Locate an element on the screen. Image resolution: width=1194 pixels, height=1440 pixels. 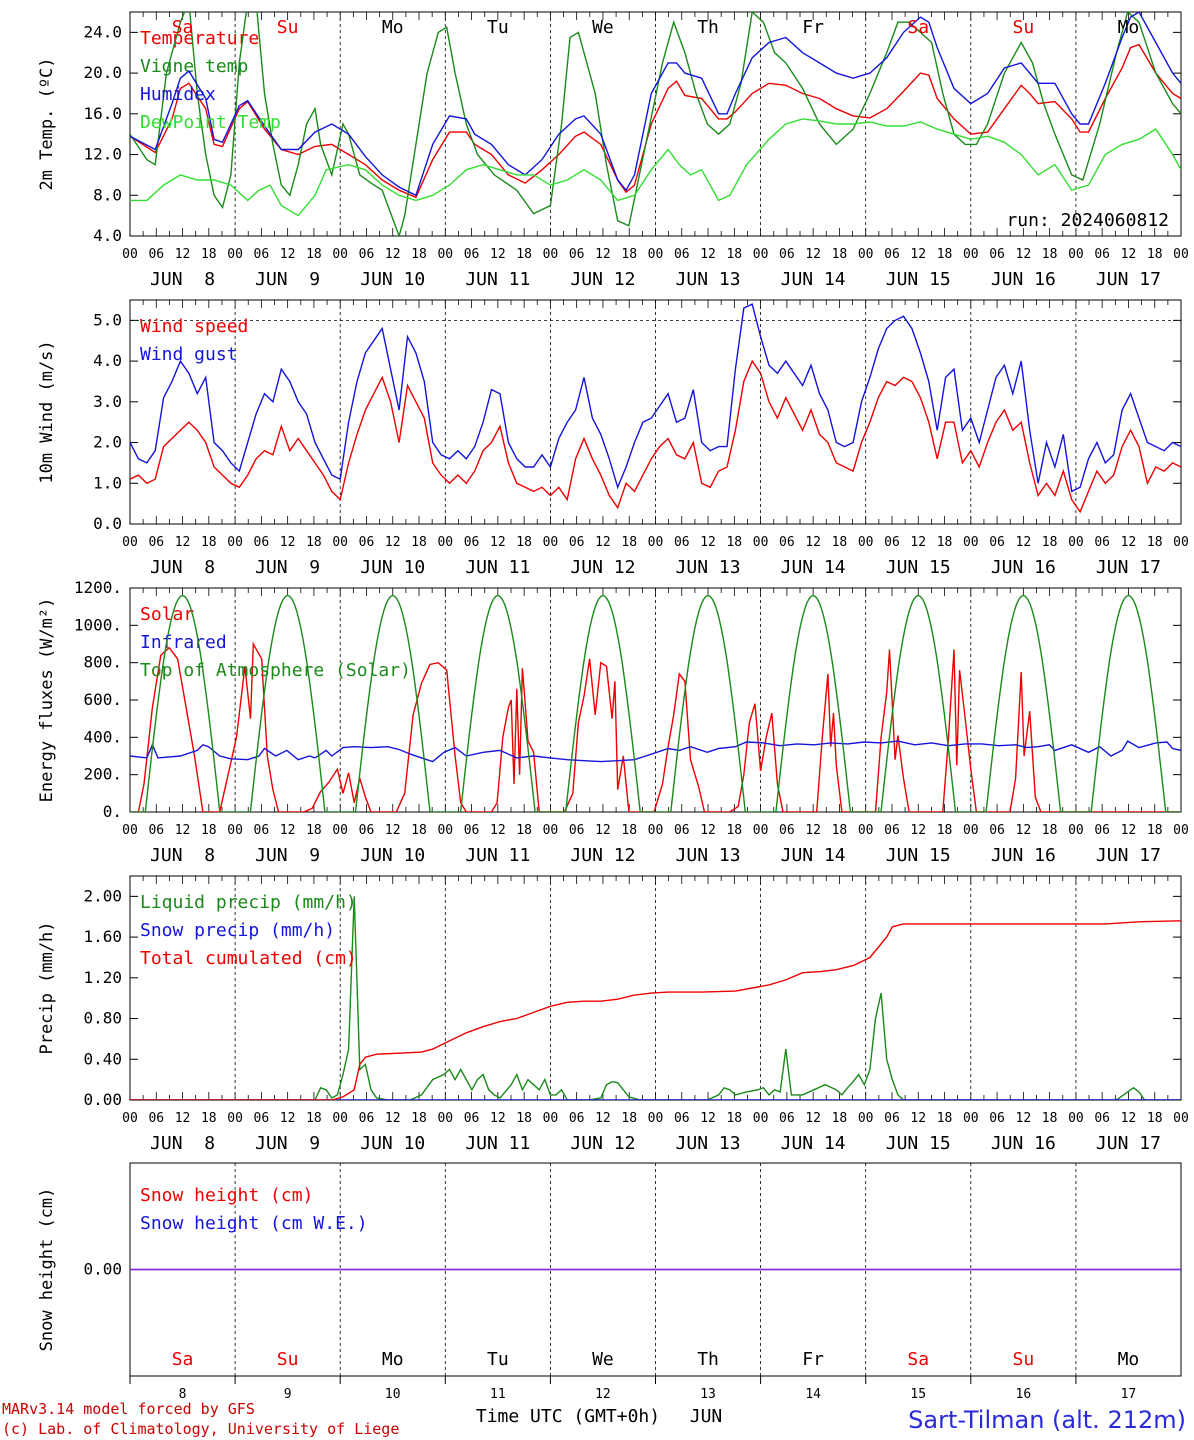
date-label: JUN 8 is located at coordinates (182, 855).